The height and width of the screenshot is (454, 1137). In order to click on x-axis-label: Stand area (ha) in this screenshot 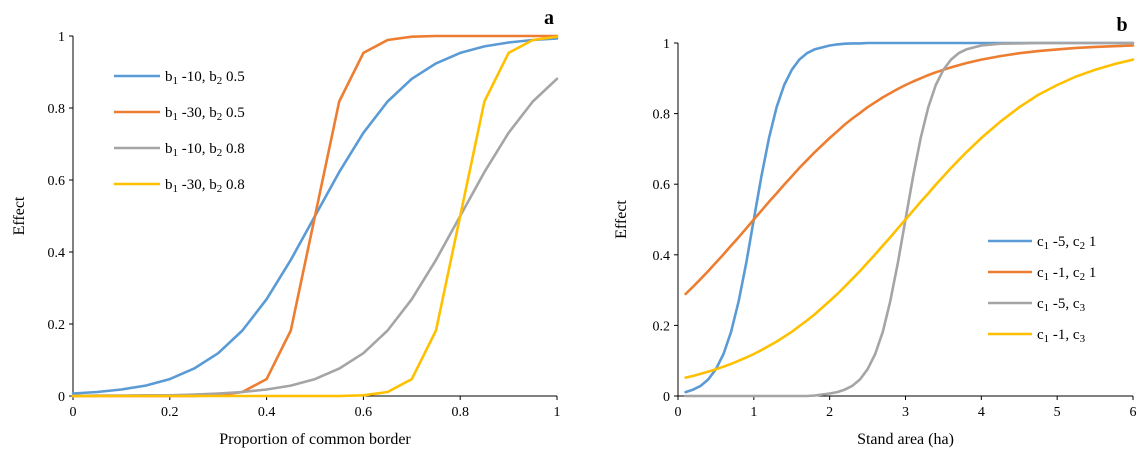, I will do `click(905, 439)`.